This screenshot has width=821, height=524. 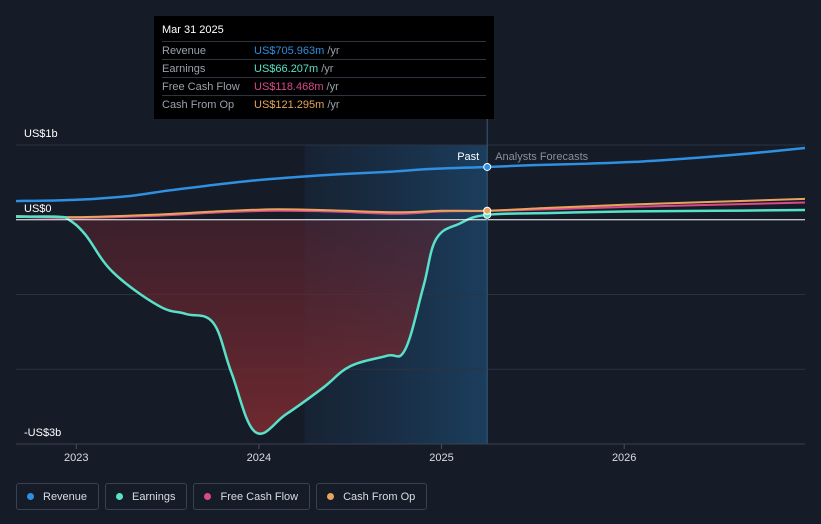 I want to click on legend-item-revenue: Revenue, so click(x=58, y=496).